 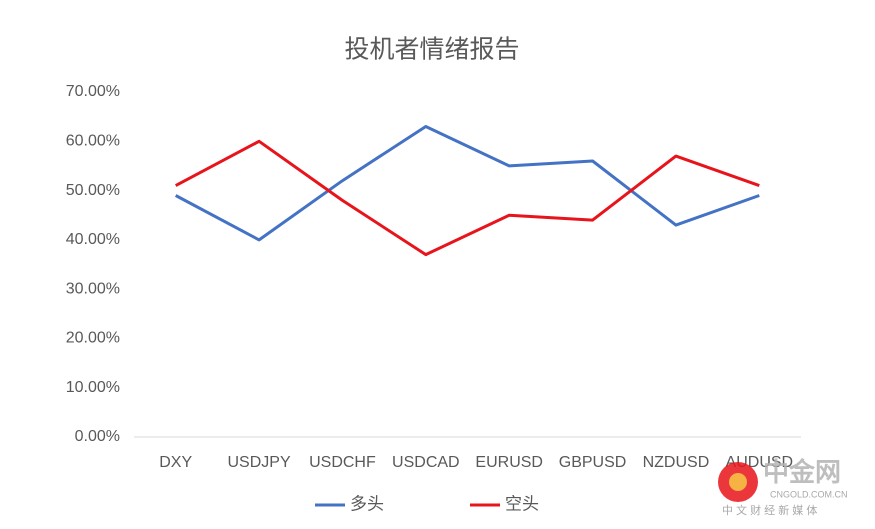 What do you see at coordinates (426, 462) in the screenshot?
I see `x-tick-label: USDCAD` at bounding box center [426, 462].